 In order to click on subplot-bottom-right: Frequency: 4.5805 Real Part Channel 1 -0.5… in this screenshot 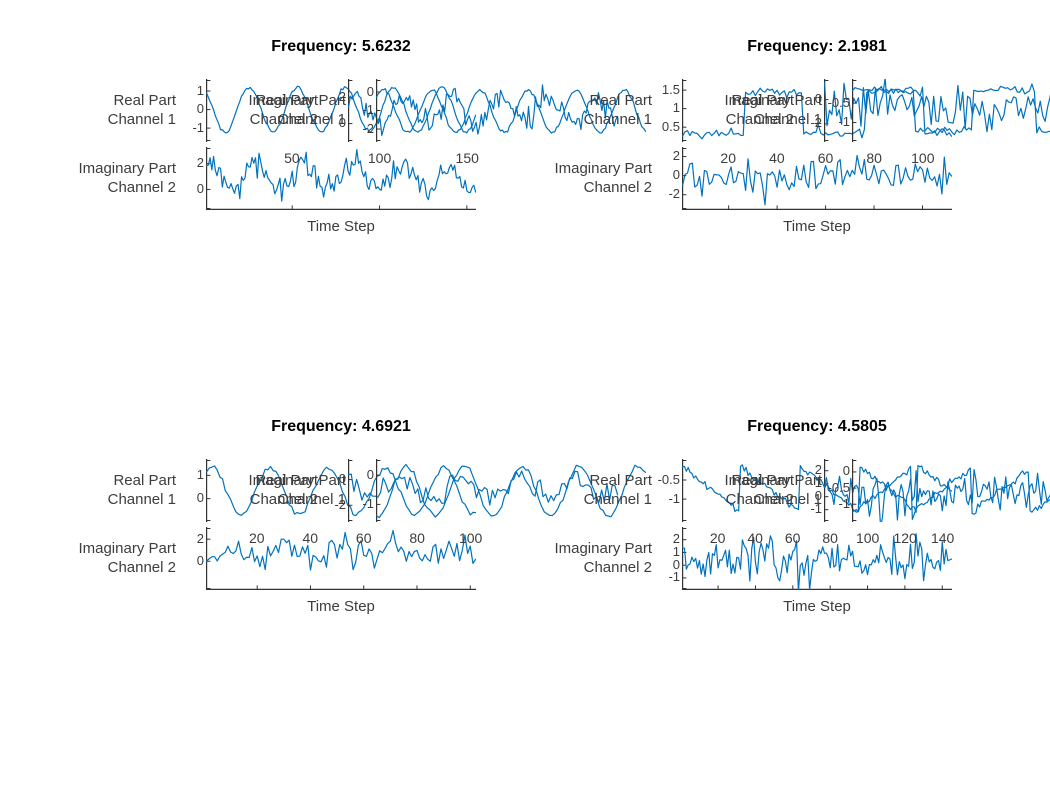, I will do `click(781, 509)`.